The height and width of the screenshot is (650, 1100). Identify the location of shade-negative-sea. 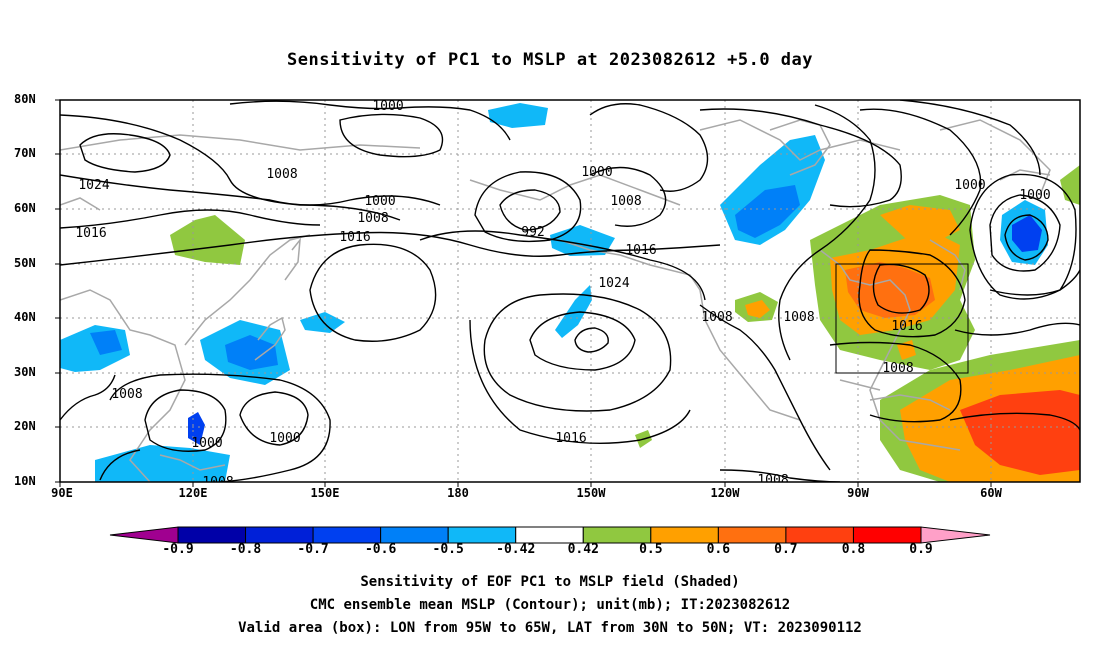
(162, 463).